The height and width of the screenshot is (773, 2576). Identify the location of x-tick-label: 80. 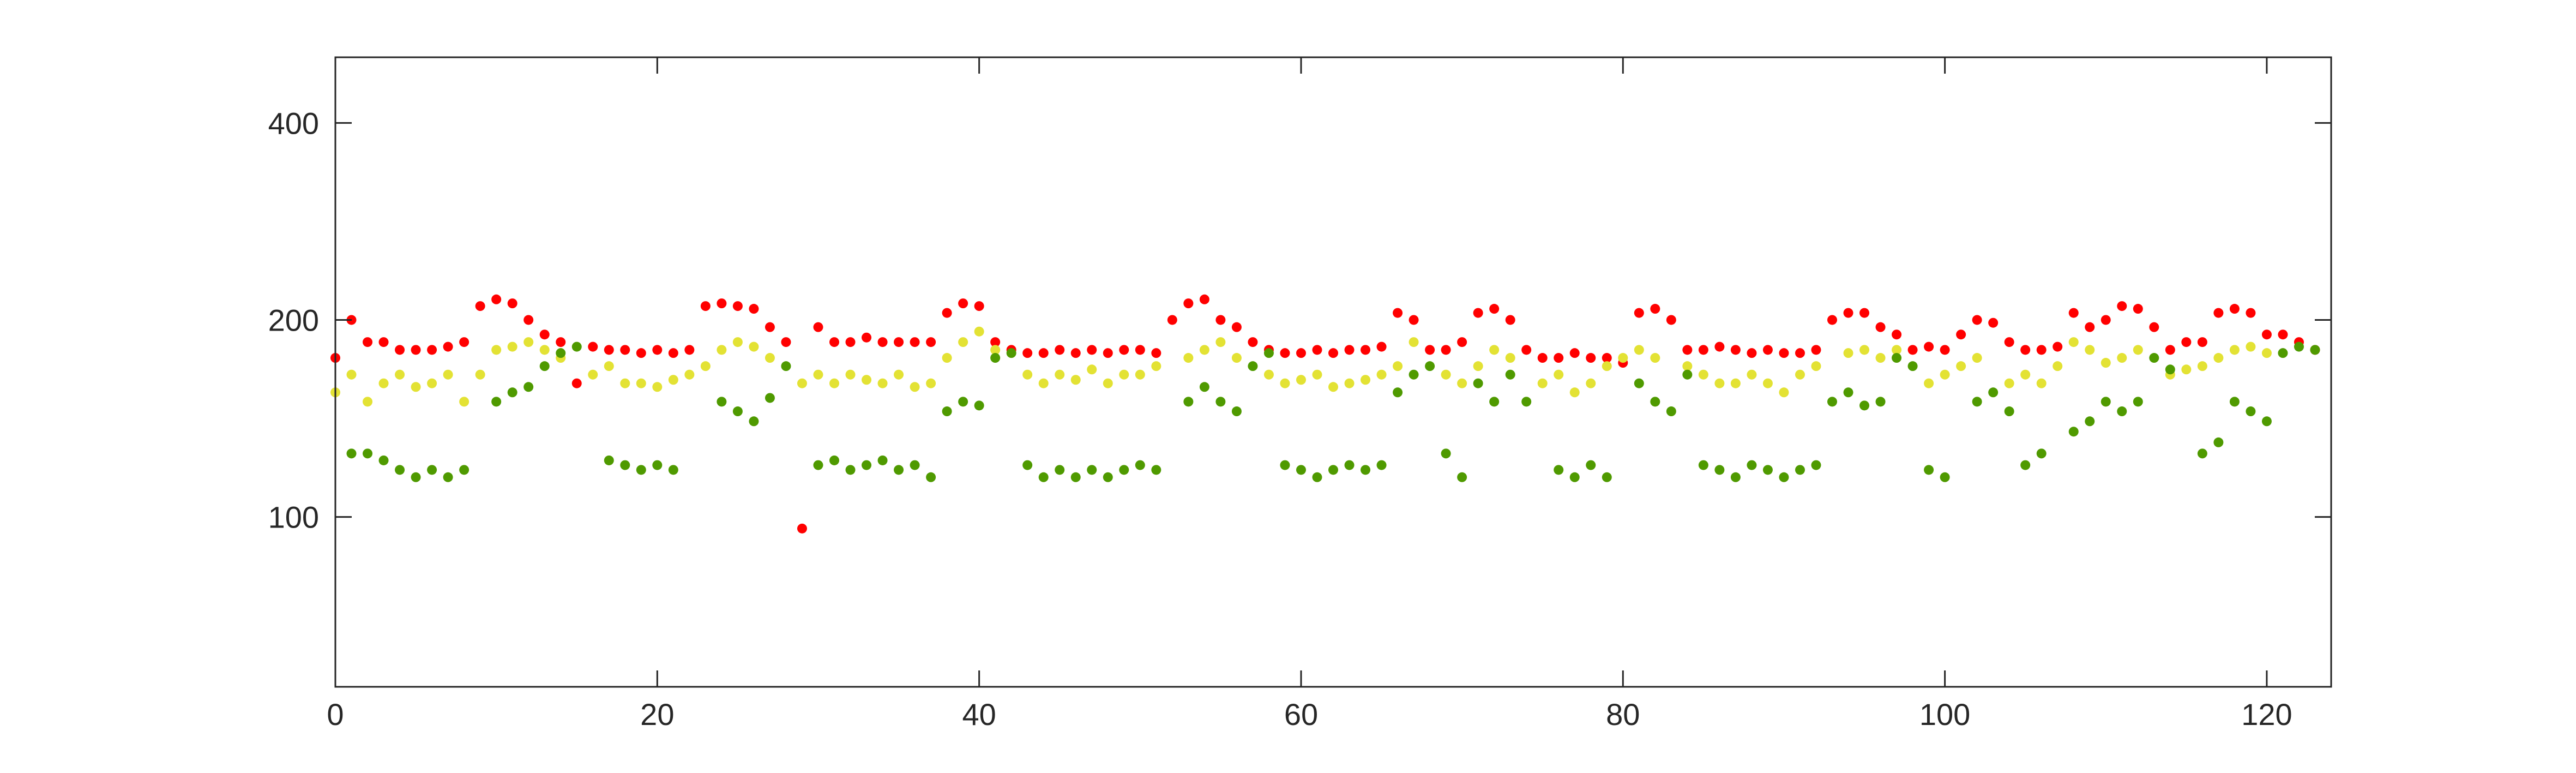
(1623, 714).